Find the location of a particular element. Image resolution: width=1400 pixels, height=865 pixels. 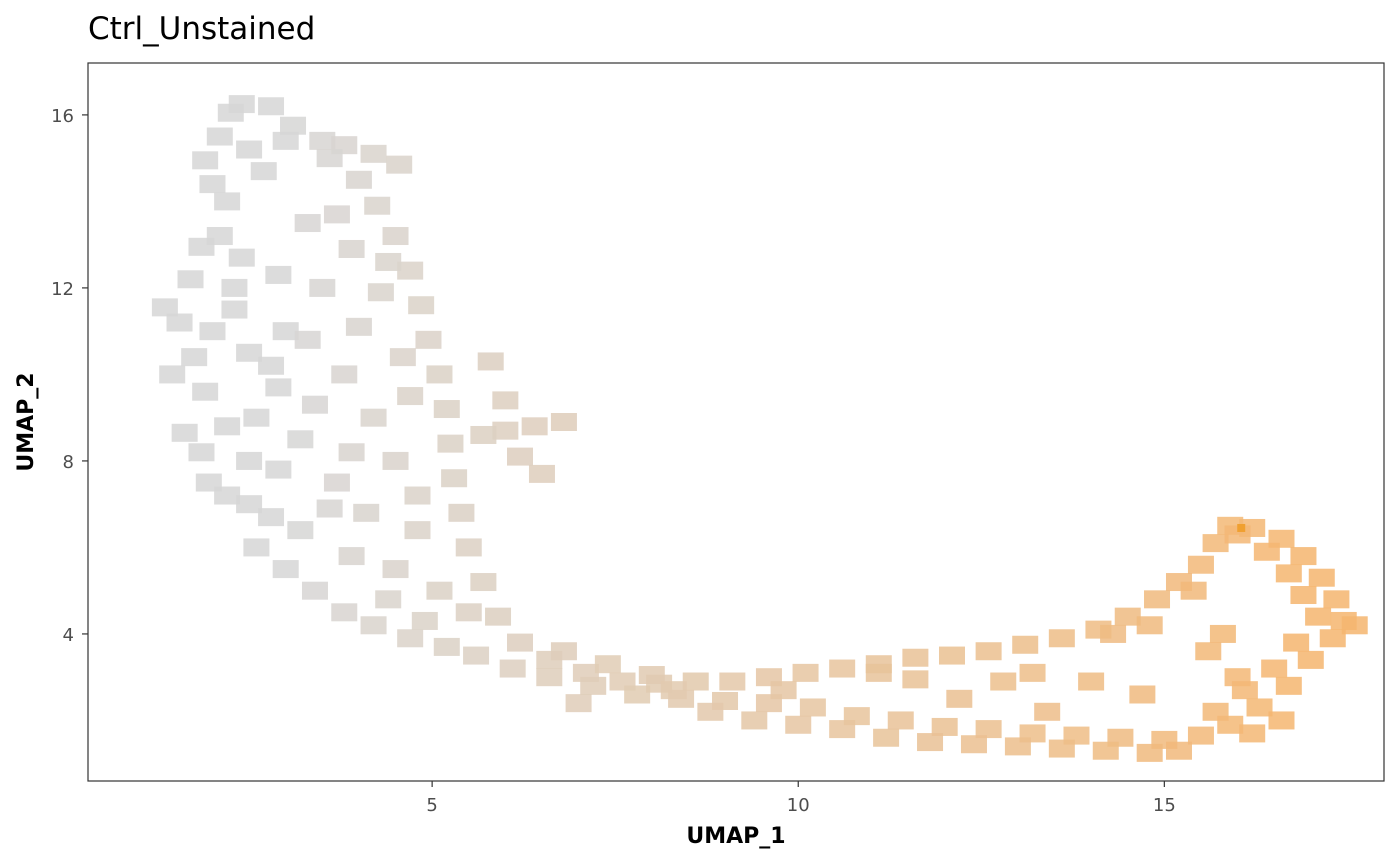

y-tick-label: 16 is located at coordinates (62, 116).